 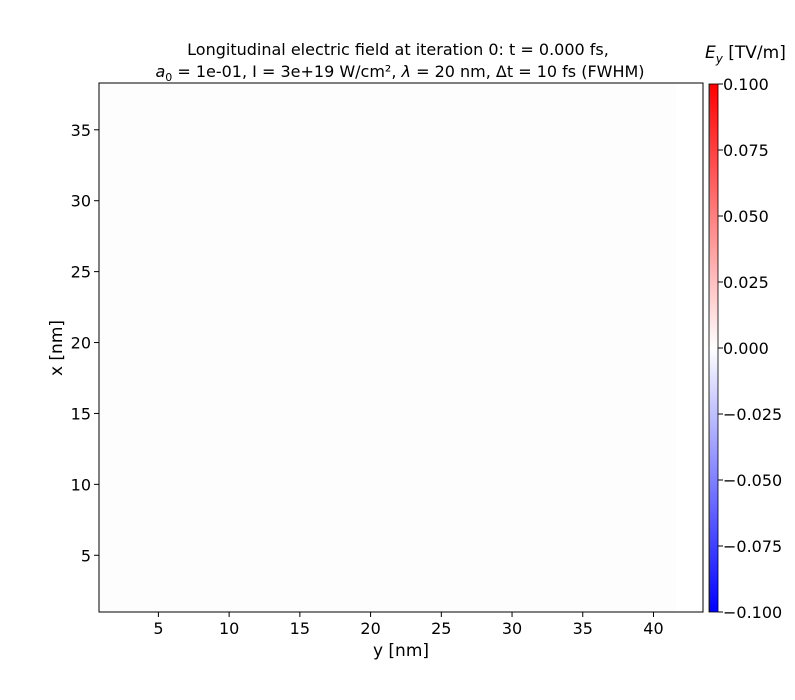 I want to click on colorbar-tick-label: 0.025, so click(x=746, y=282).